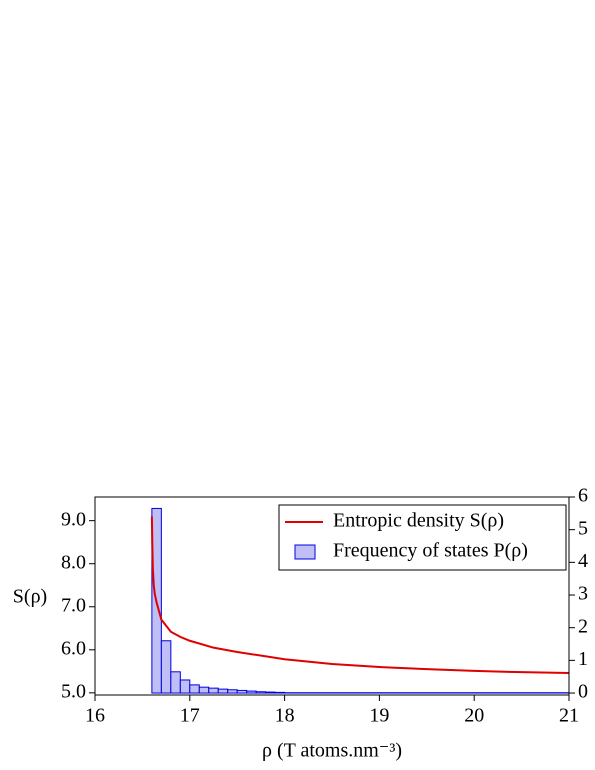  I want to click on y2-tick-label: 4, so click(583, 561).